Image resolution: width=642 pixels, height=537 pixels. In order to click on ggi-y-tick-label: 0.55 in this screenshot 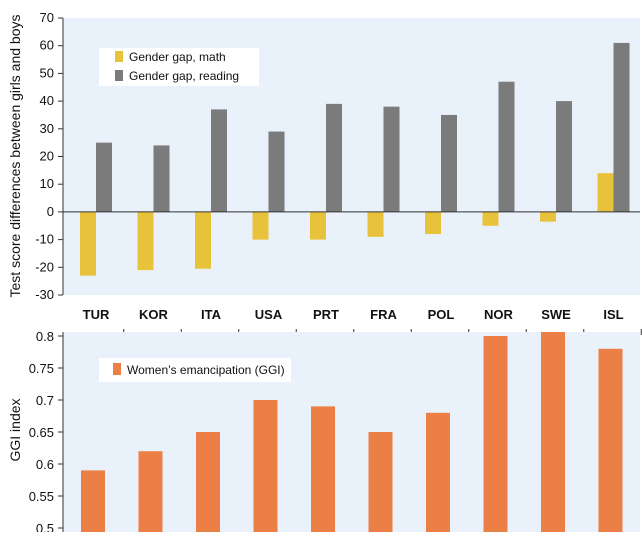, I will do `click(41, 496)`.